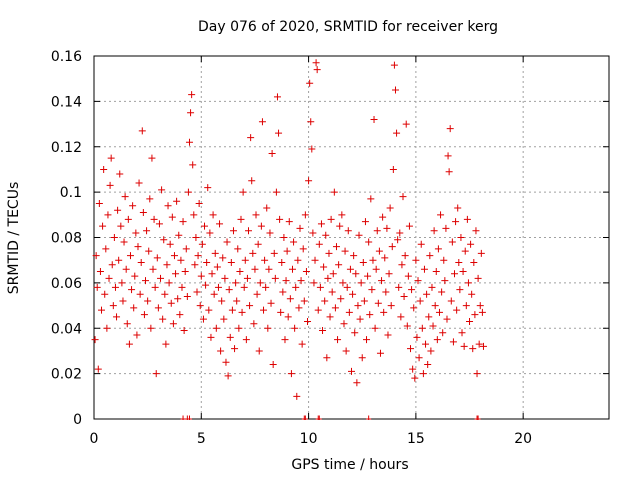 This screenshot has width=640, height=480. Describe the element at coordinates (66, 284) in the screenshot. I see `y-tick-label: 0.06` at that location.